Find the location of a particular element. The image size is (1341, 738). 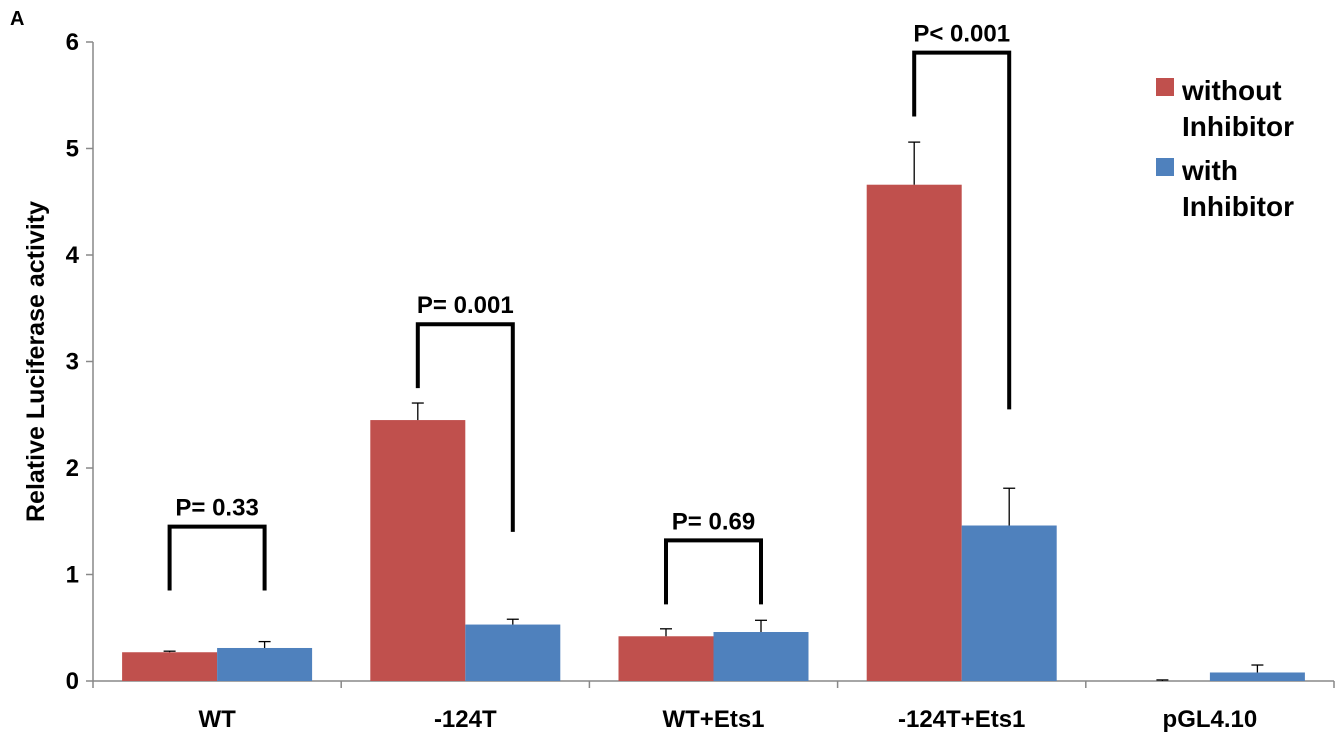

x-tick-label: -124T is located at coordinates (465, 719).